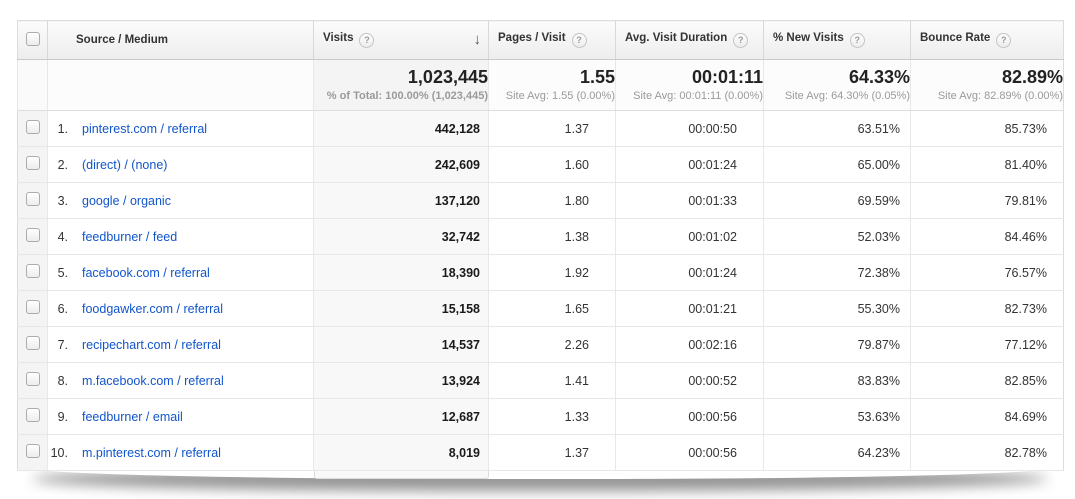 The height and width of the screenshot is (499, 1075). I want to click on column-header-pages-visit: Pages / Visit?, so click(552, 40).